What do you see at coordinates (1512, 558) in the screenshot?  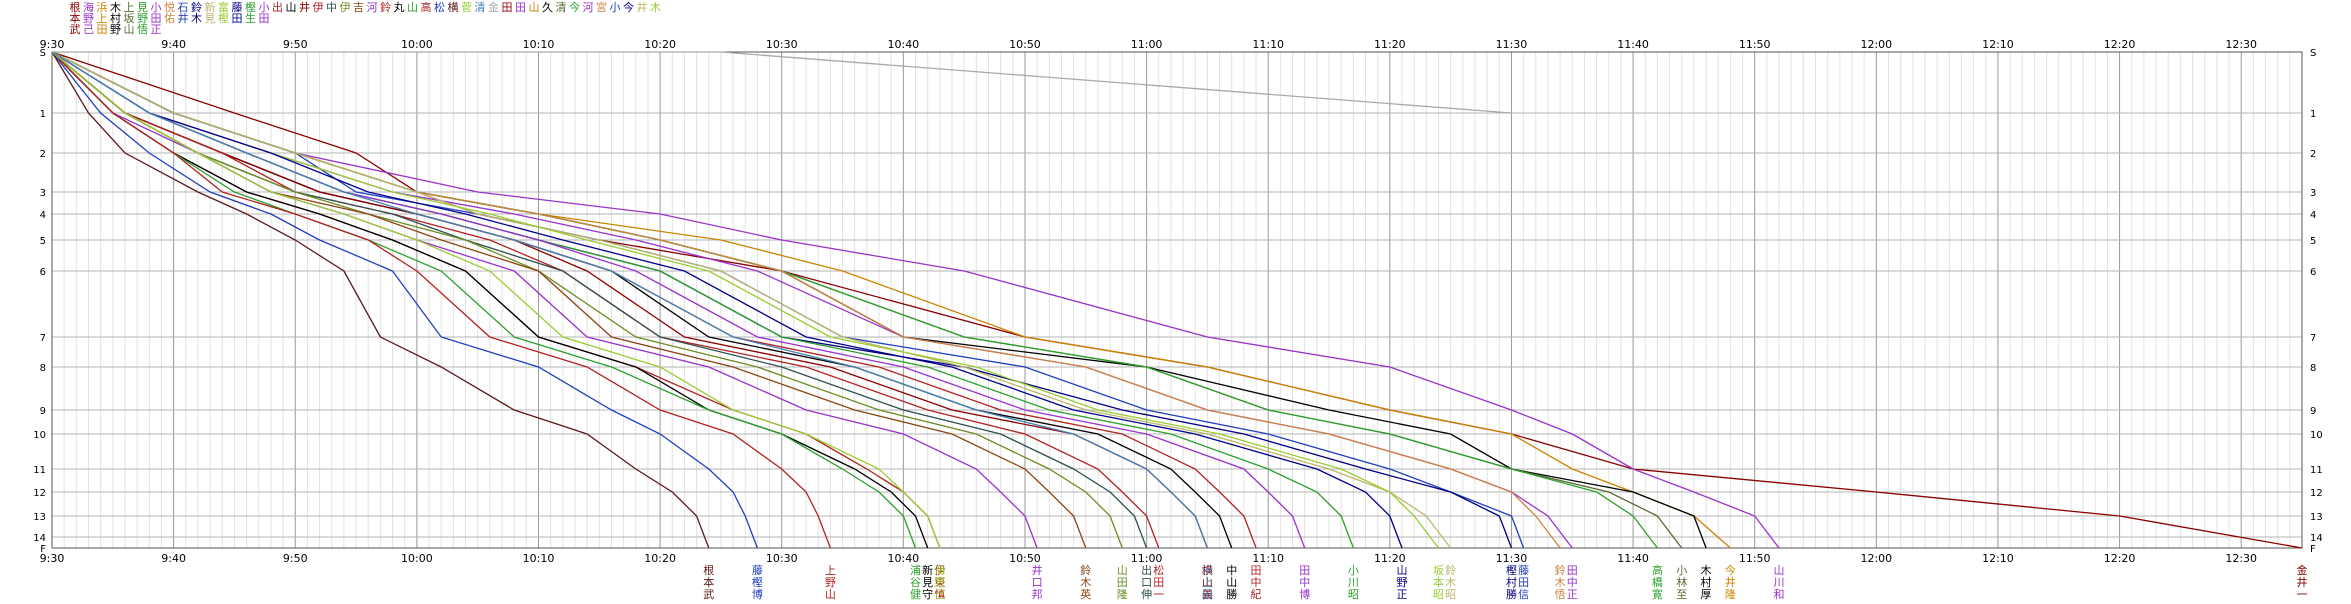 I see `x-tick-bottom: 11:30` at bounding box center [1512, 558].